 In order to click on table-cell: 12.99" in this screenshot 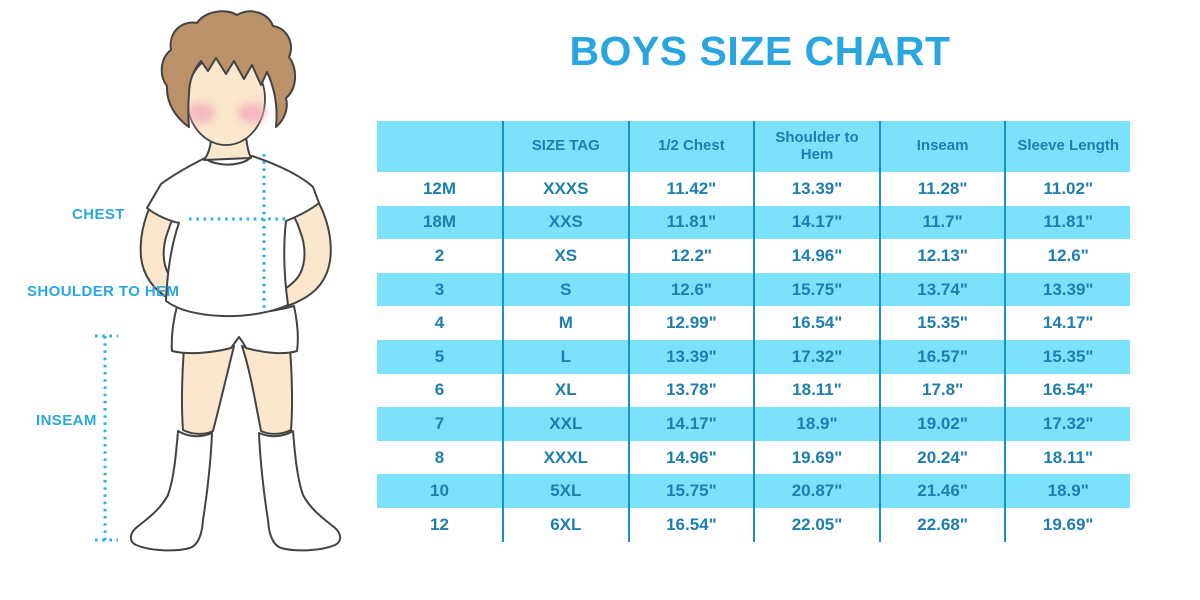, I will do `click(690, 323)`.